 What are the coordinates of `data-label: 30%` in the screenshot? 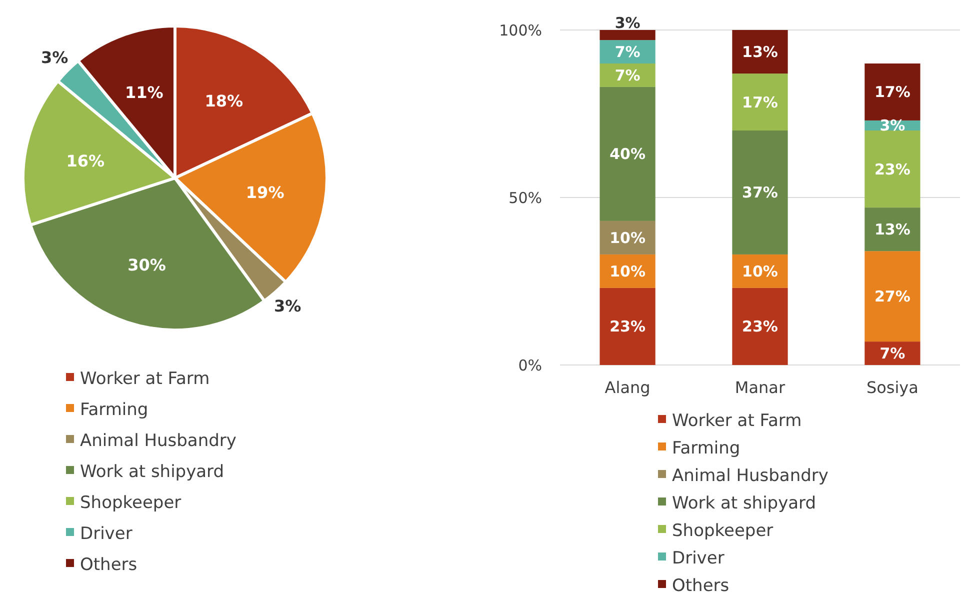 It's located at (147, 264).